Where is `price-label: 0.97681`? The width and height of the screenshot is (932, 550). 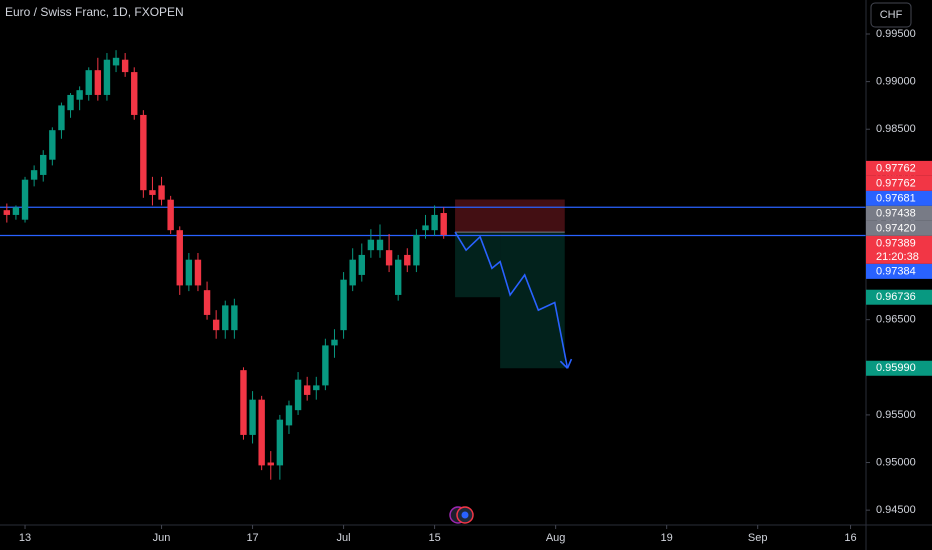 price-label: 0.97681 is located at coordinates (896, 198).